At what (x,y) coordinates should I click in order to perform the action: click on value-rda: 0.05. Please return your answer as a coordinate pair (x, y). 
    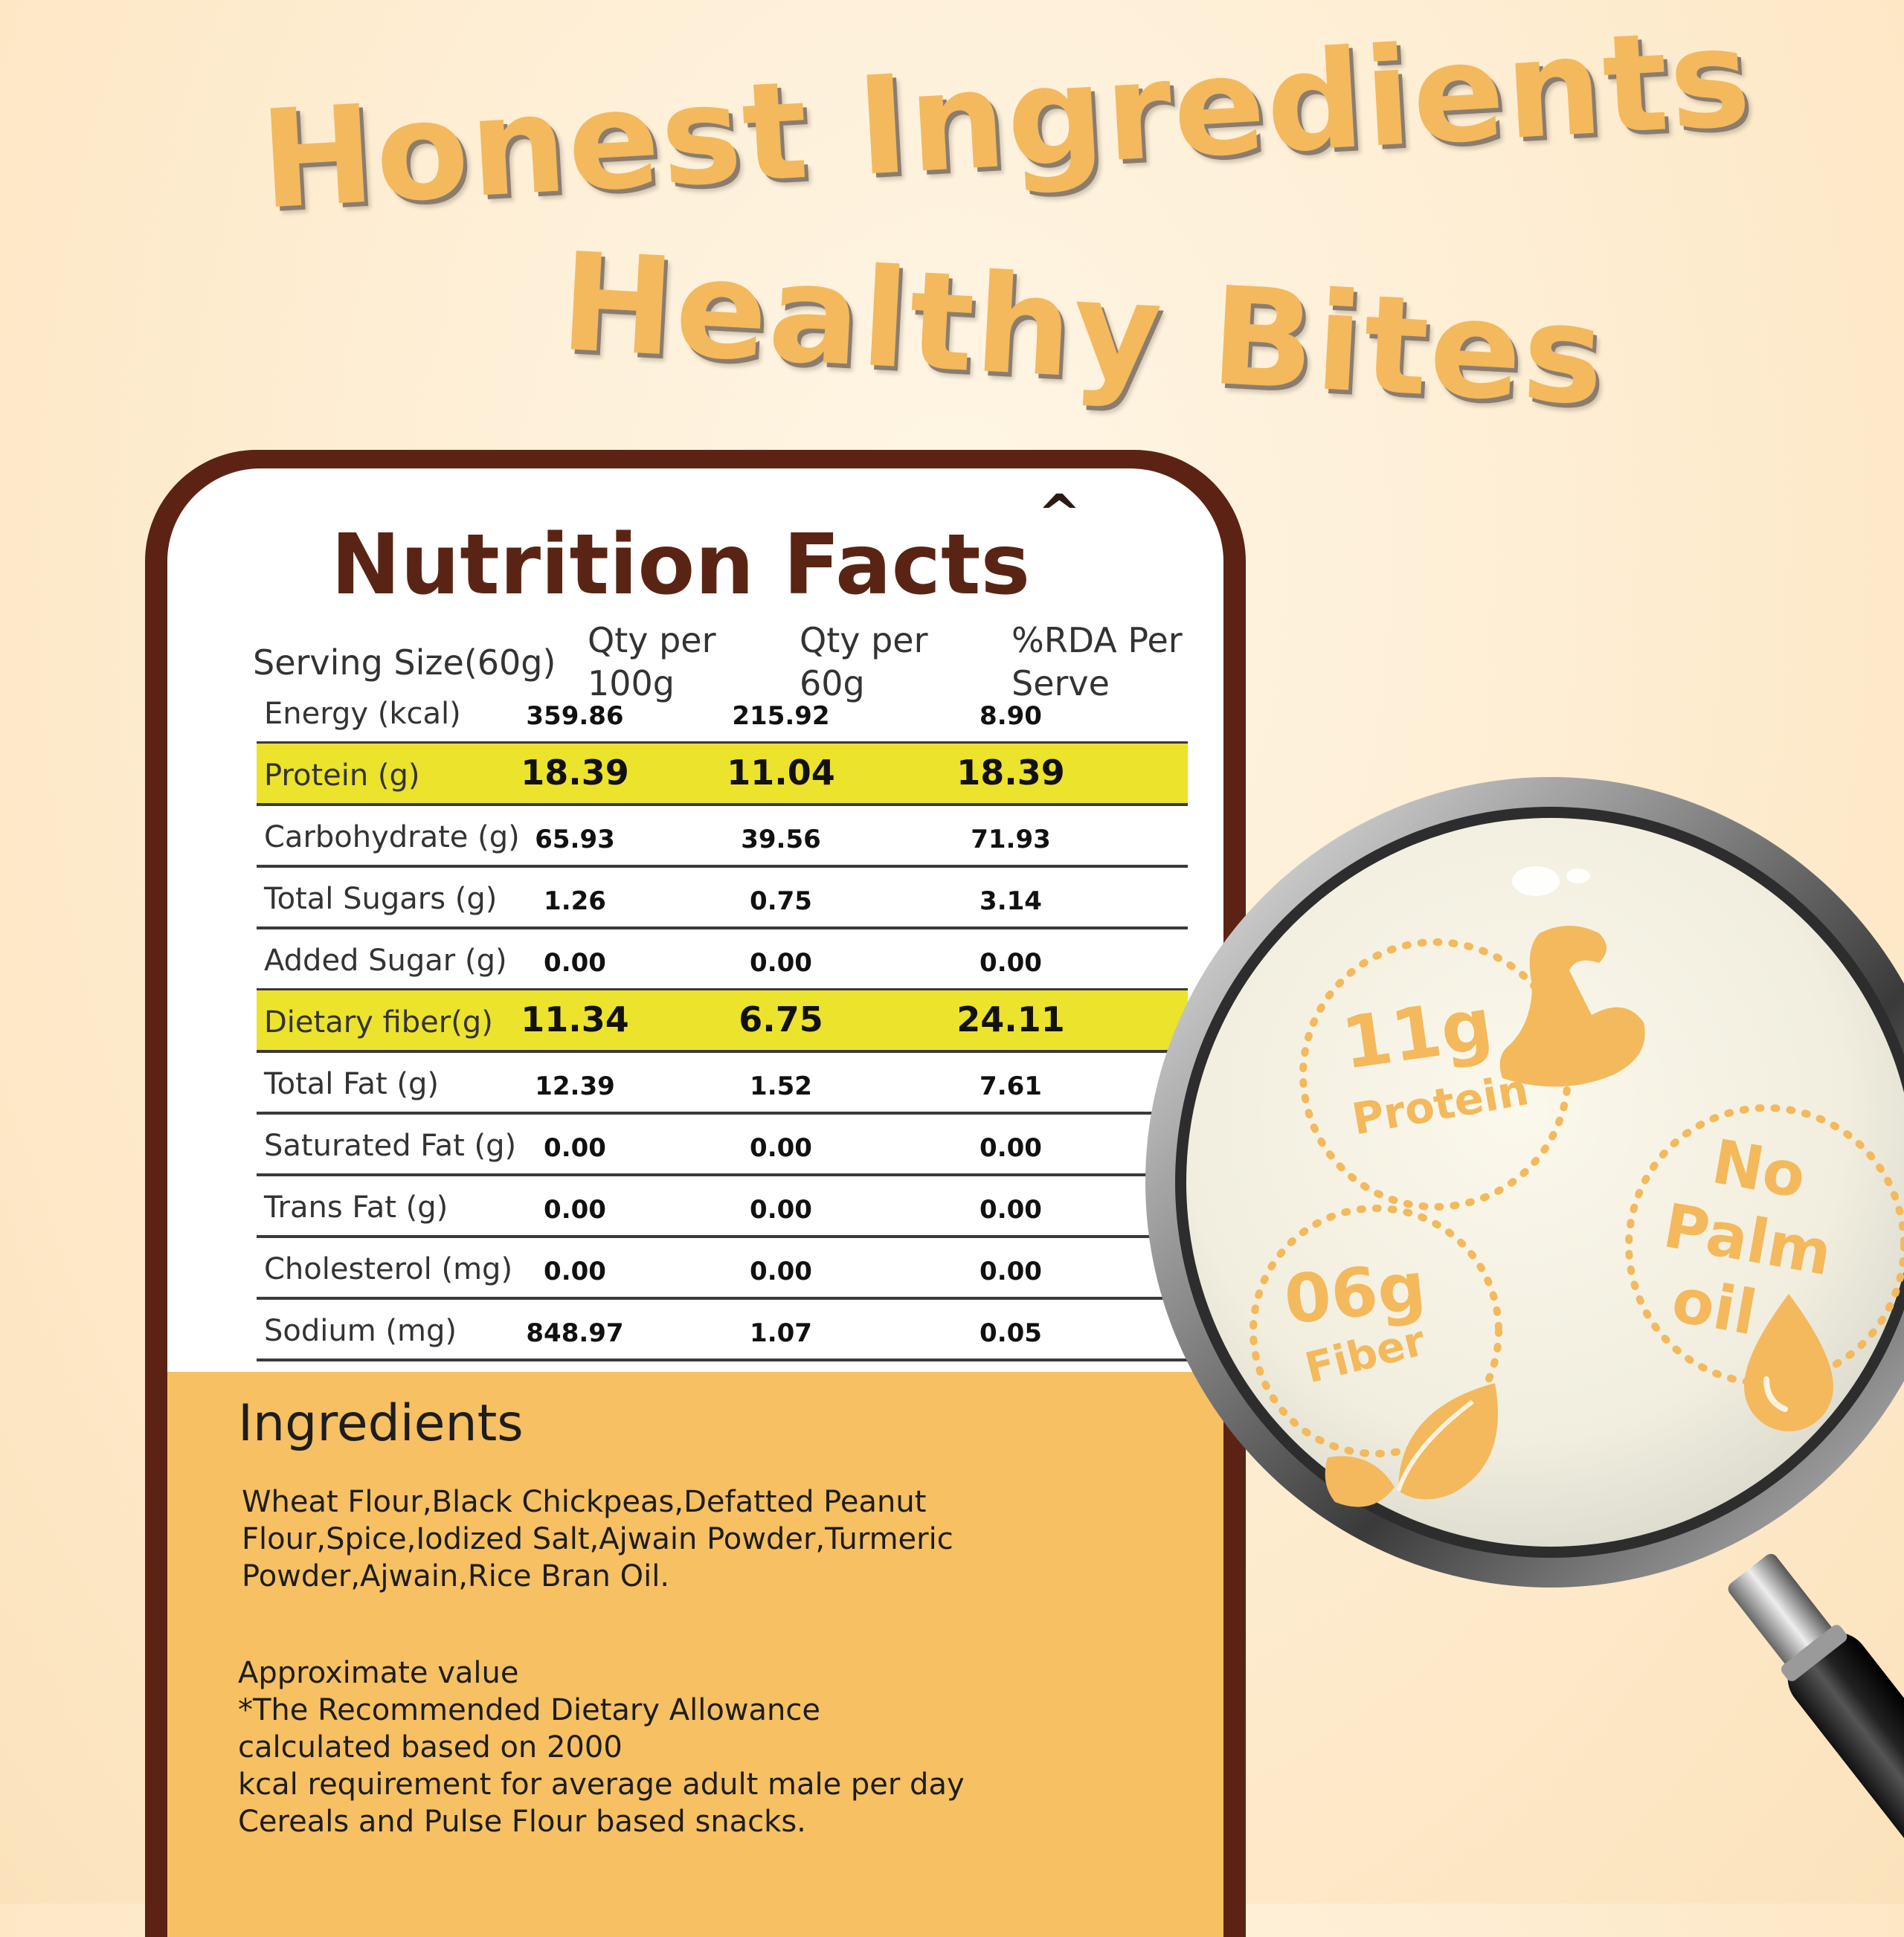
    Looking at the image, I should click on (1011, 1333).